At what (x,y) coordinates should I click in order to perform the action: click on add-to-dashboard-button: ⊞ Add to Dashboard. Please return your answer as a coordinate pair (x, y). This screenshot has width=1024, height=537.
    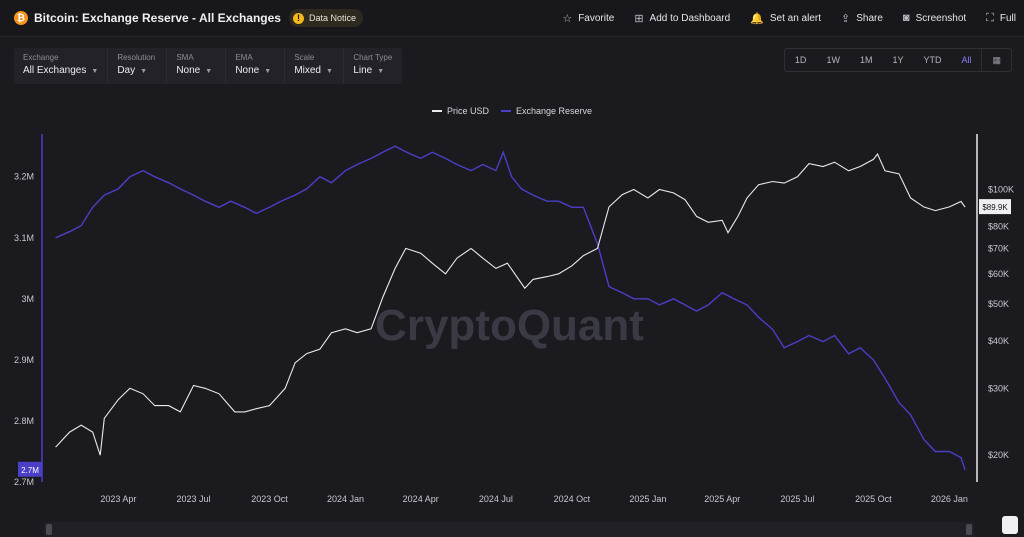
    Looking at the image, I should click on (682, 18).